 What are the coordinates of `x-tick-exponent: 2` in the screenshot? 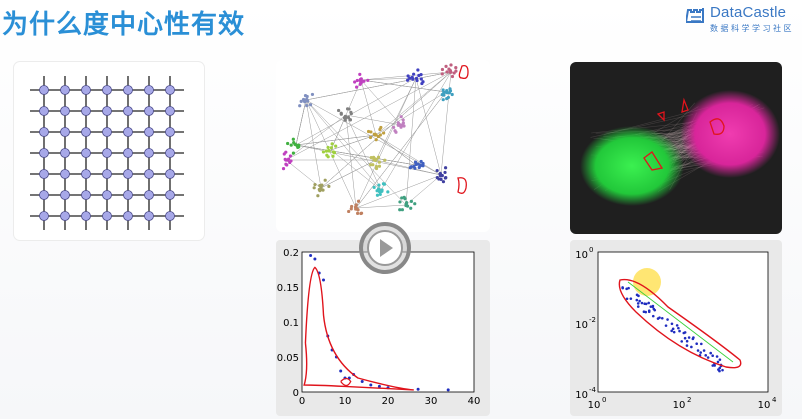 It's located at (689, 400).